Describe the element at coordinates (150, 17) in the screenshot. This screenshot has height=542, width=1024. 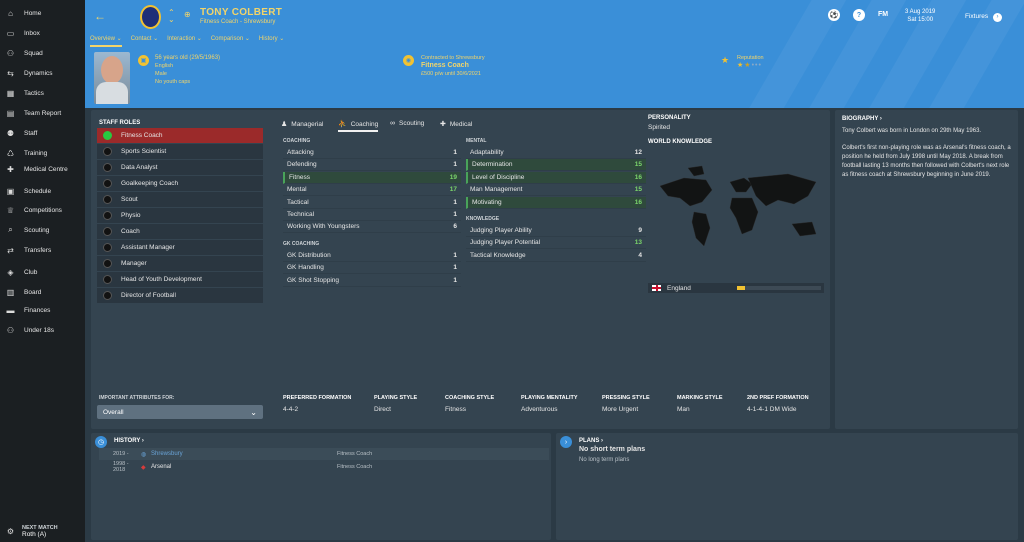
I see `club-badge-icon` at that location.